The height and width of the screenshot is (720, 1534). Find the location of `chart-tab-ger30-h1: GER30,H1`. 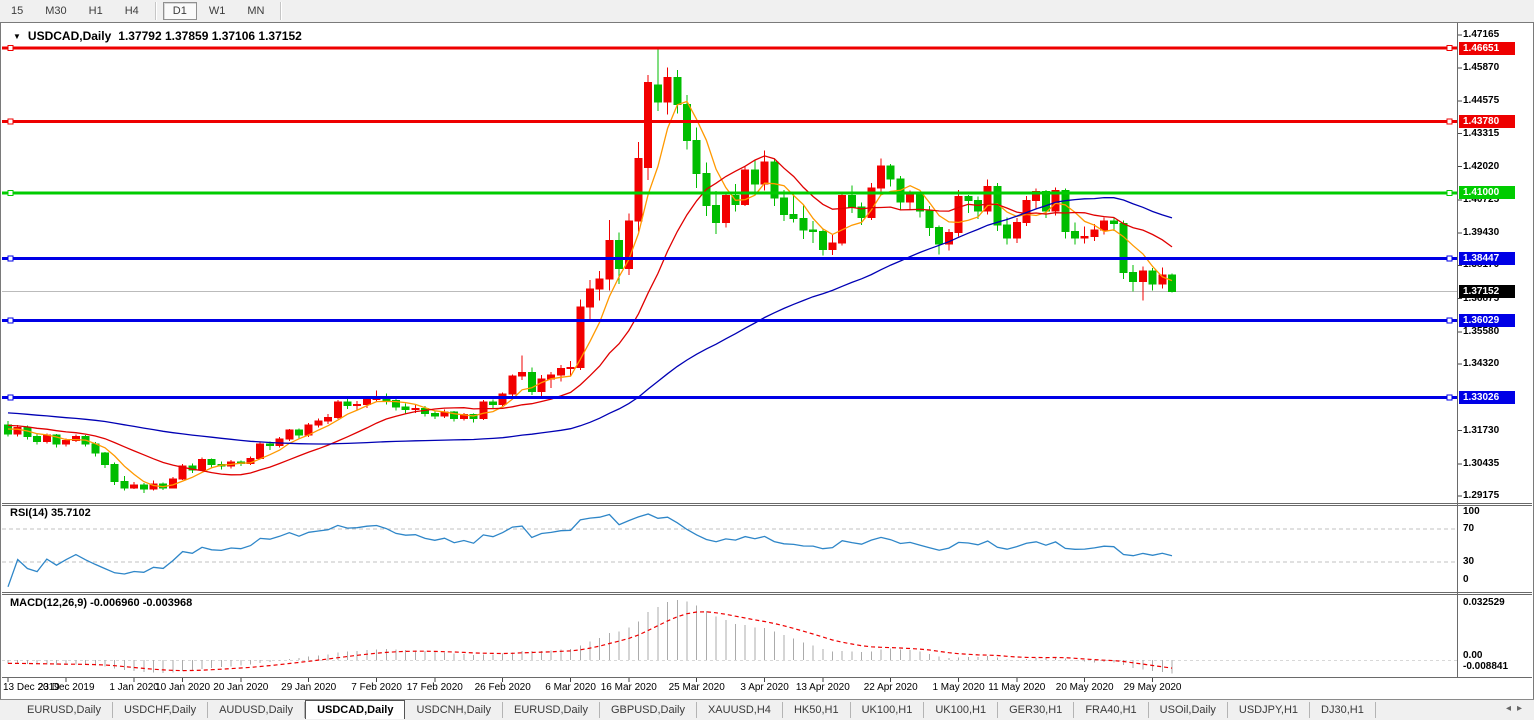

chart-tab-ger30-h1: GER30,H1 is located at coordinates (1036, 710).